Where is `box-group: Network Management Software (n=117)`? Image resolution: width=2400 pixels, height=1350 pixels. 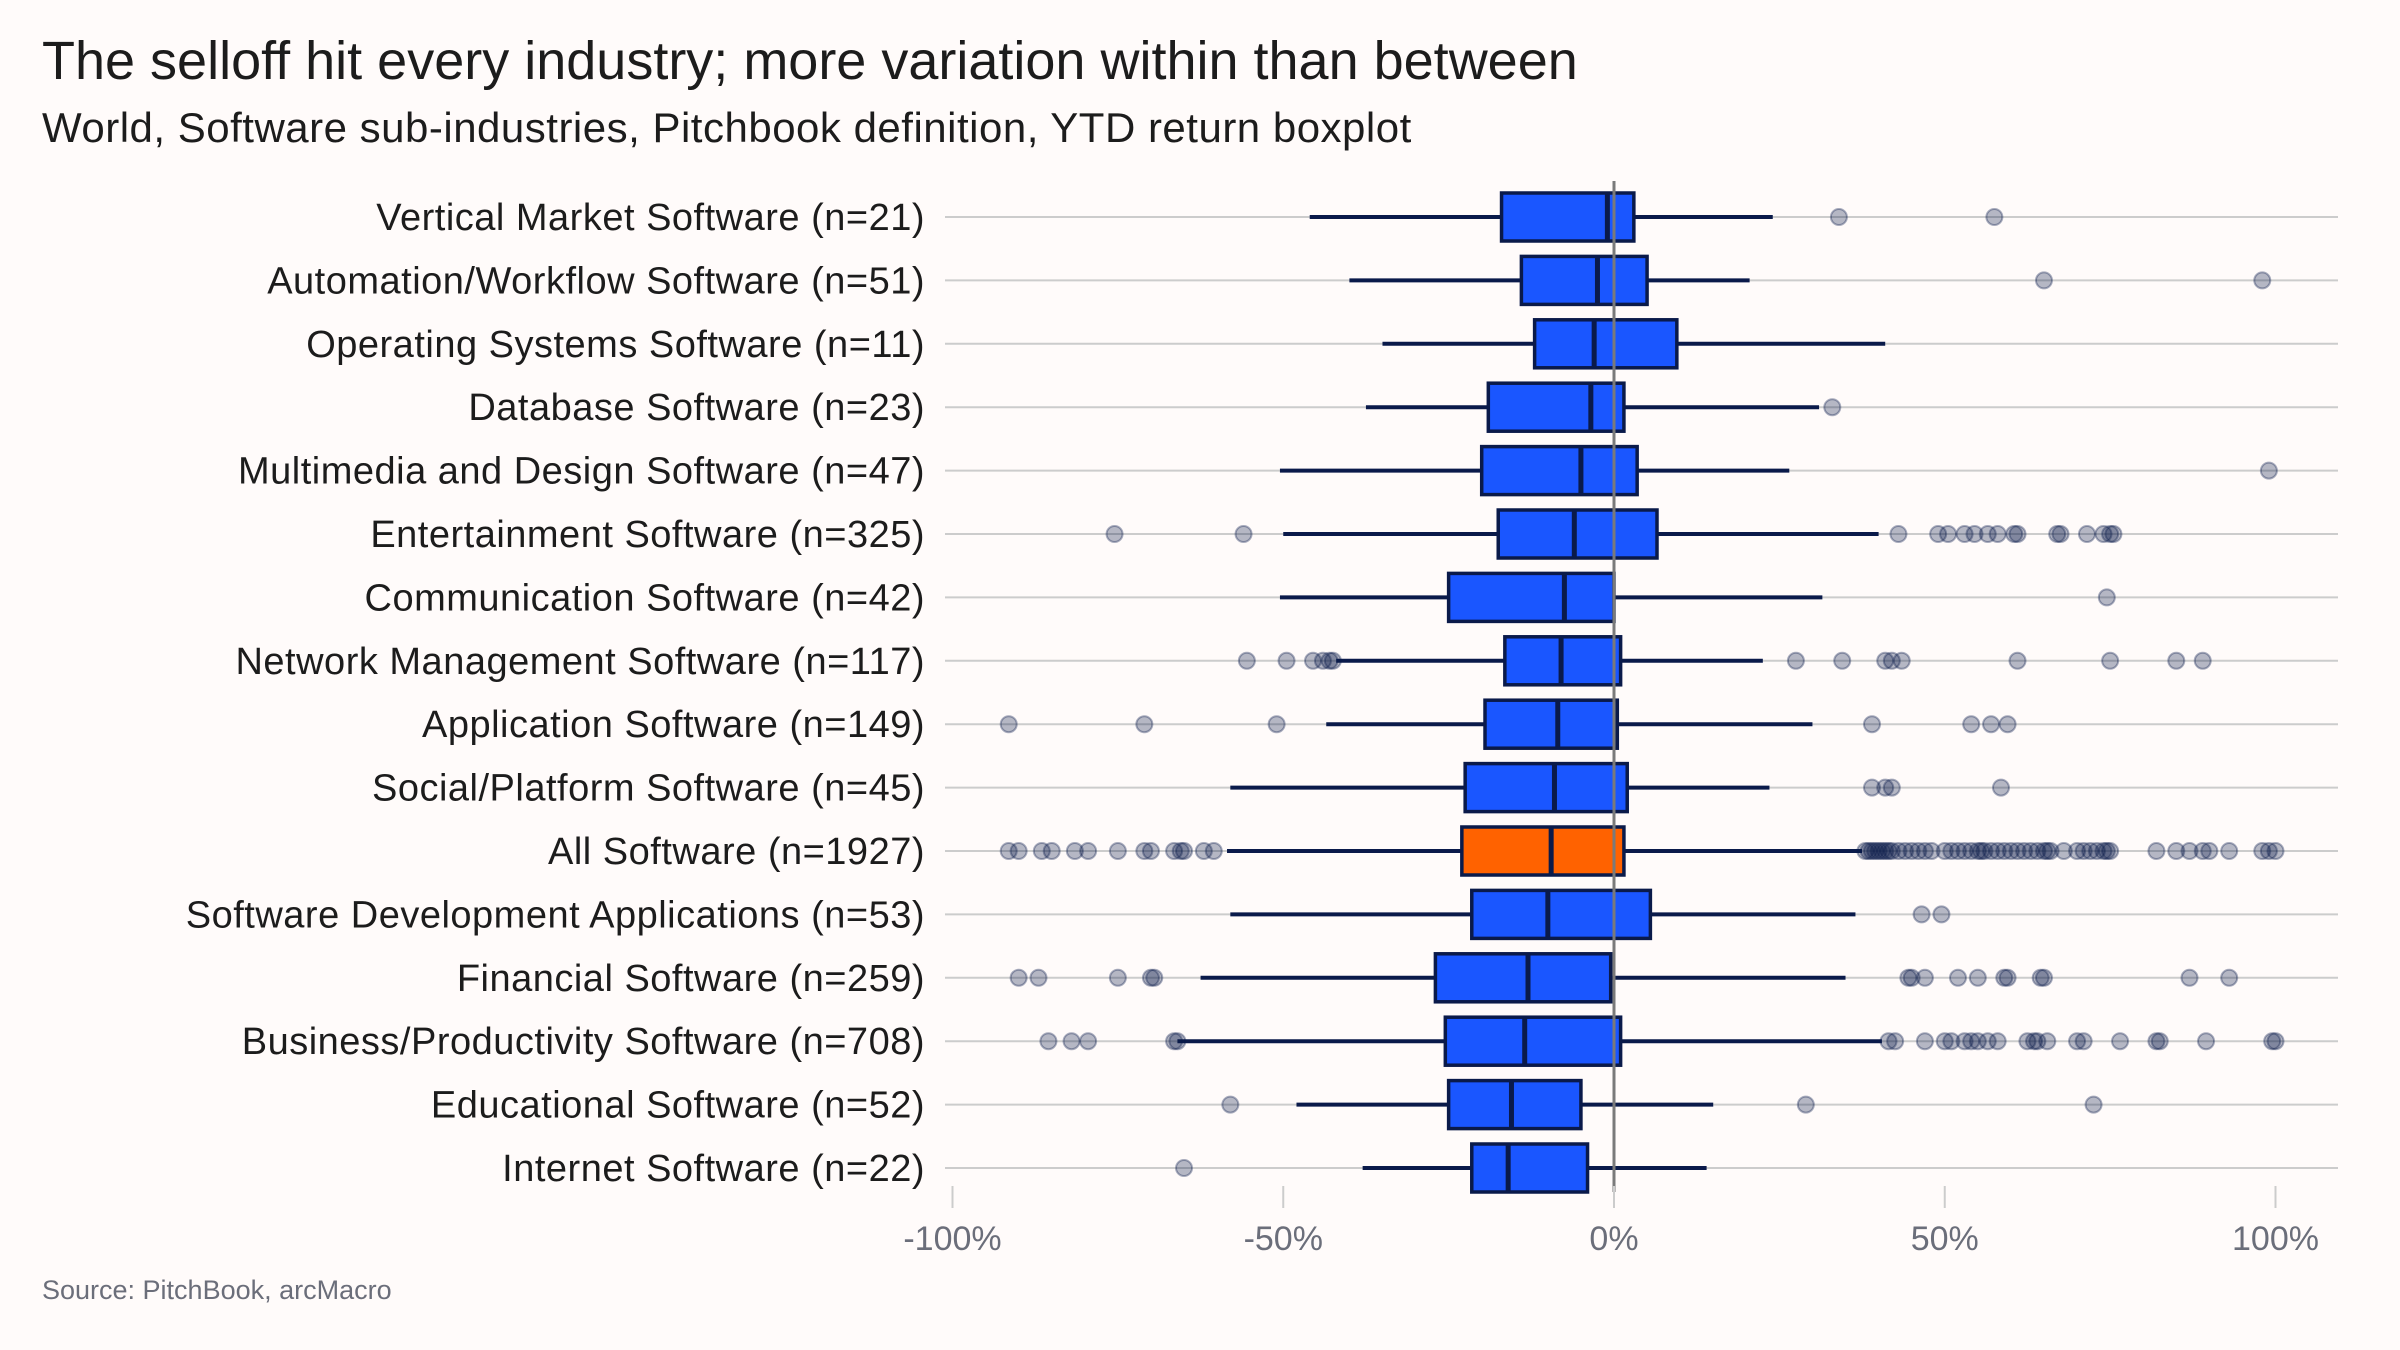
box-group: Network Management Software (n=117) is located at coordinates (1286, 661).